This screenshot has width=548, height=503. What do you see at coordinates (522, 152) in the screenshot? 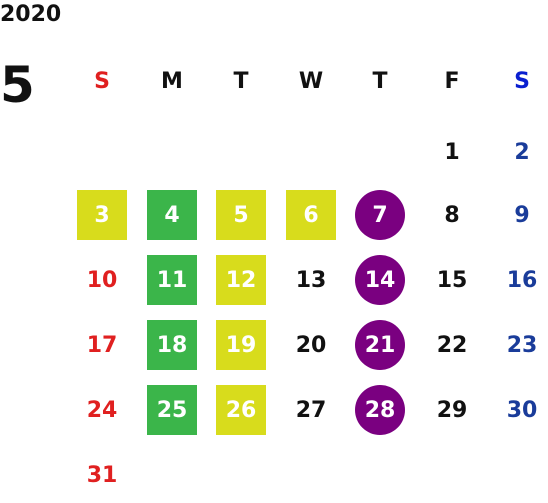
I see `day-cell-2: 2` at bounding box center [522, 152].